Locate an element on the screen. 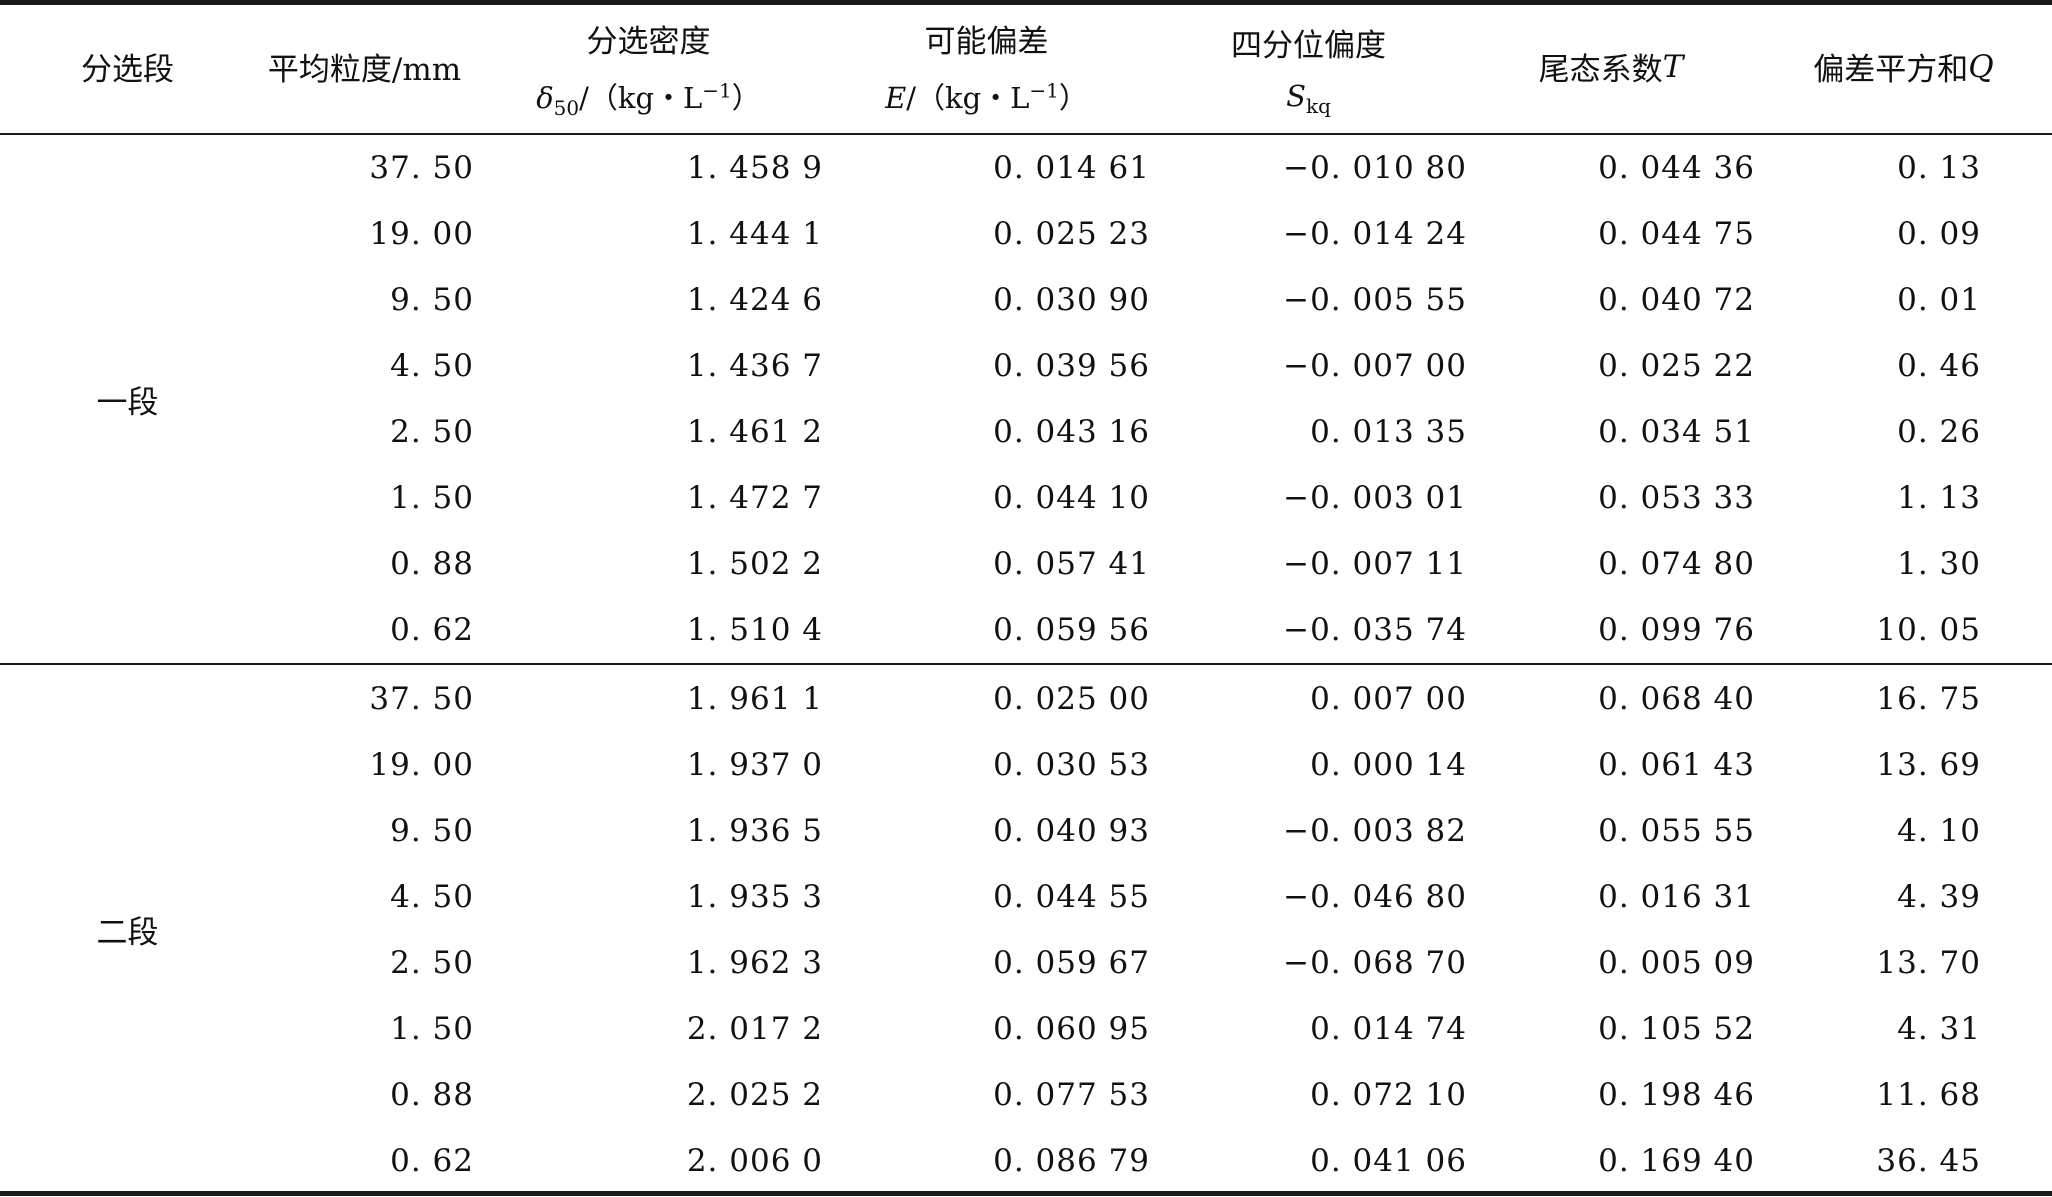 This screenshot has width=2052, height=1197. density-unit-close: ） is located at coordinates (746, 98).